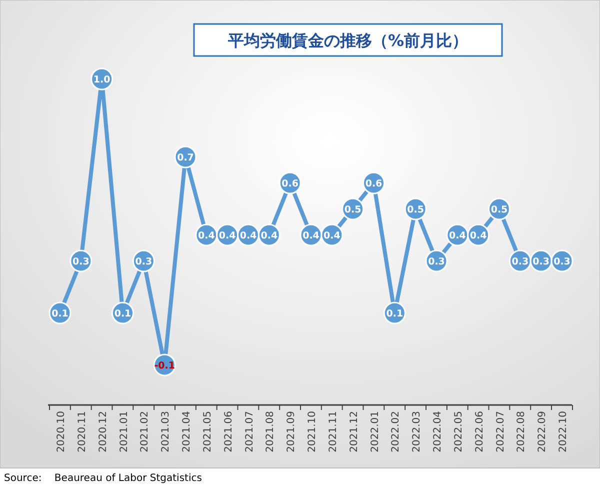  Describe the element at coordinates (228, 431) in the screenshot. I see `x-tick-label: 2021.06` at that location.